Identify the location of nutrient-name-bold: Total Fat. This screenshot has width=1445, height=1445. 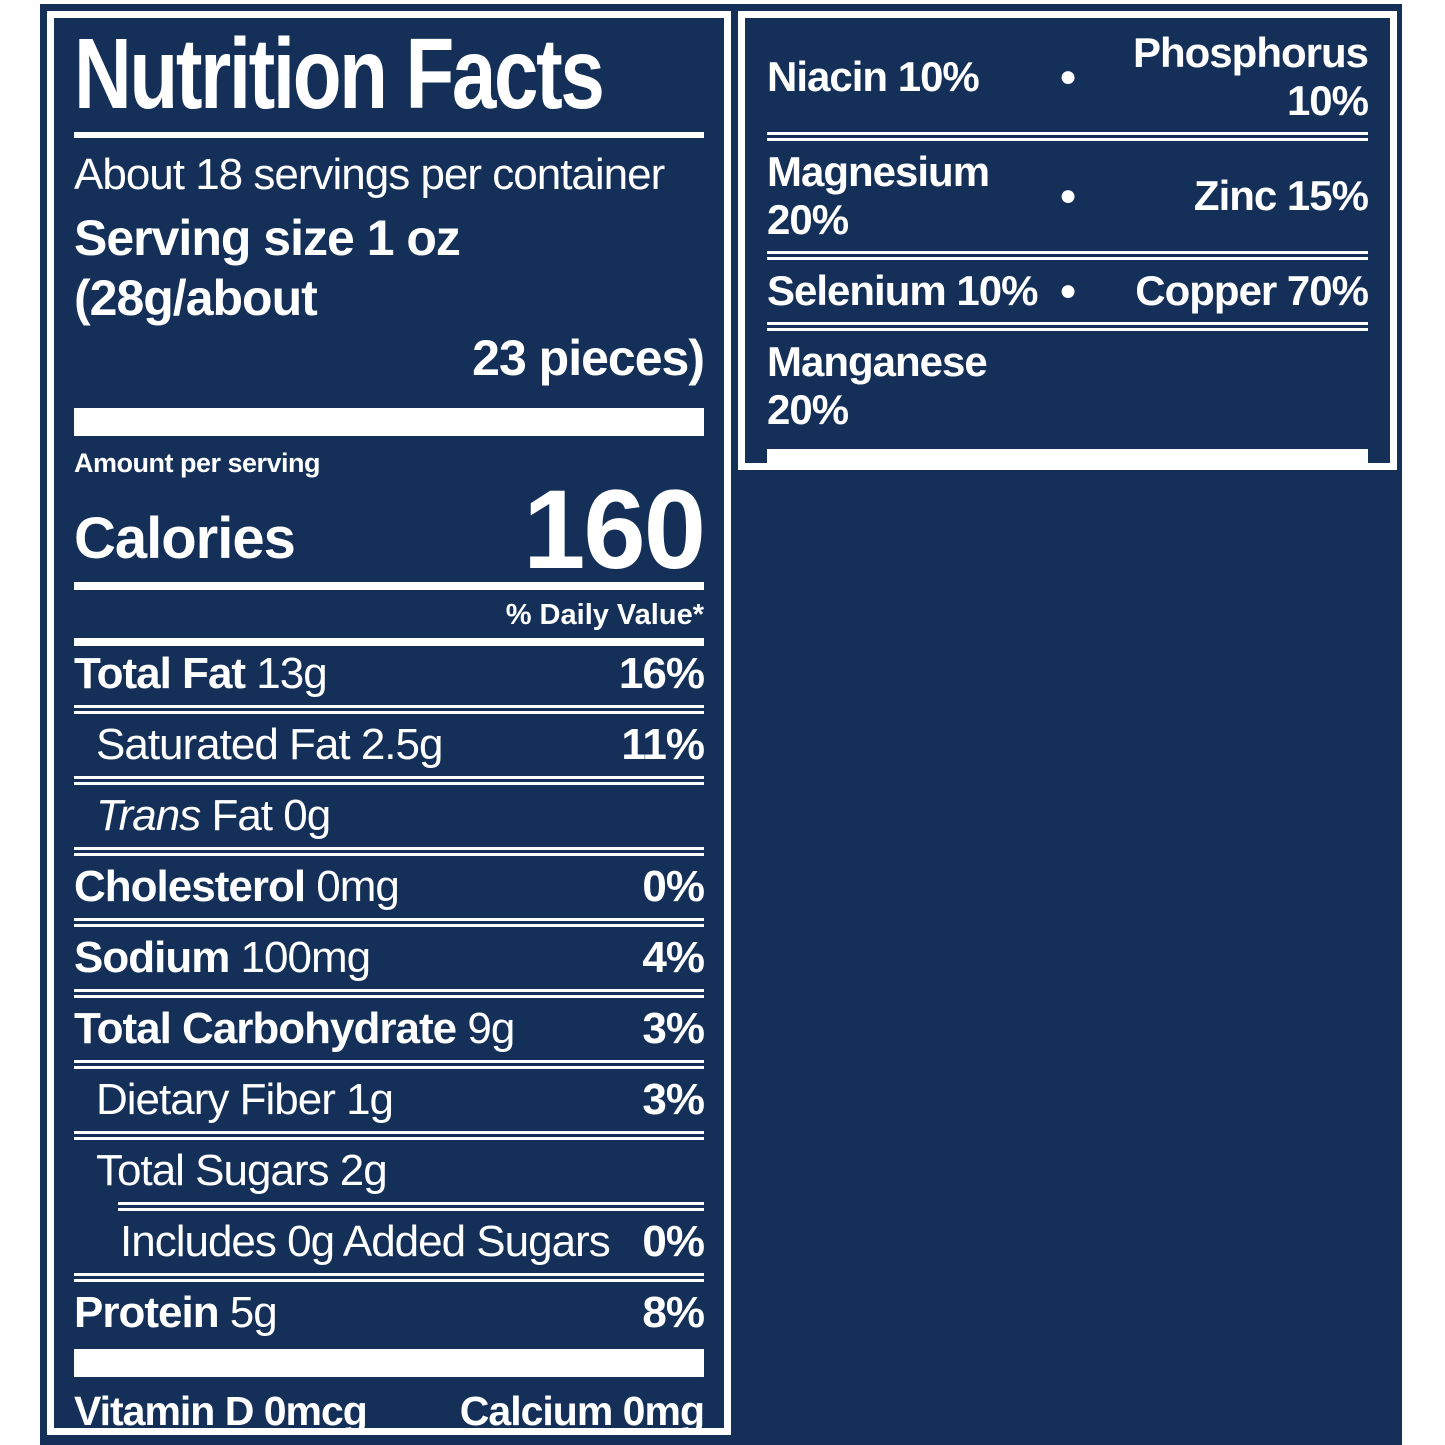
(160, 673).